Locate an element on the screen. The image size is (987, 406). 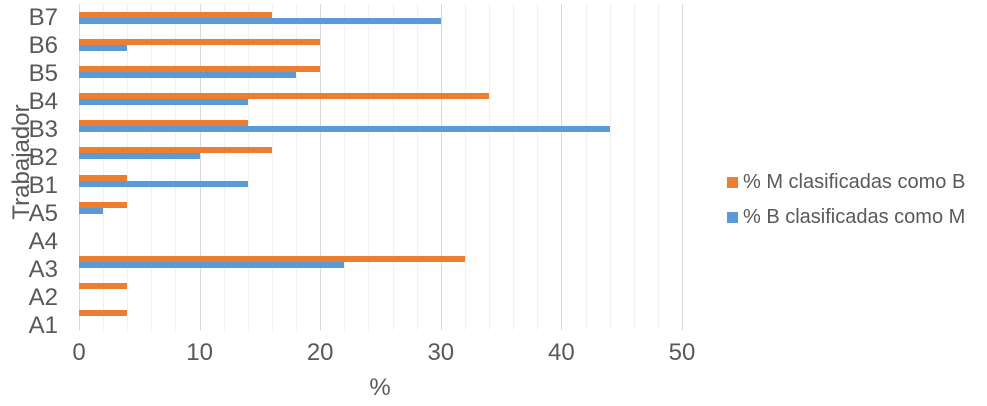
legend-item: % B clasificadas como M is located at coordinates (846, 217).